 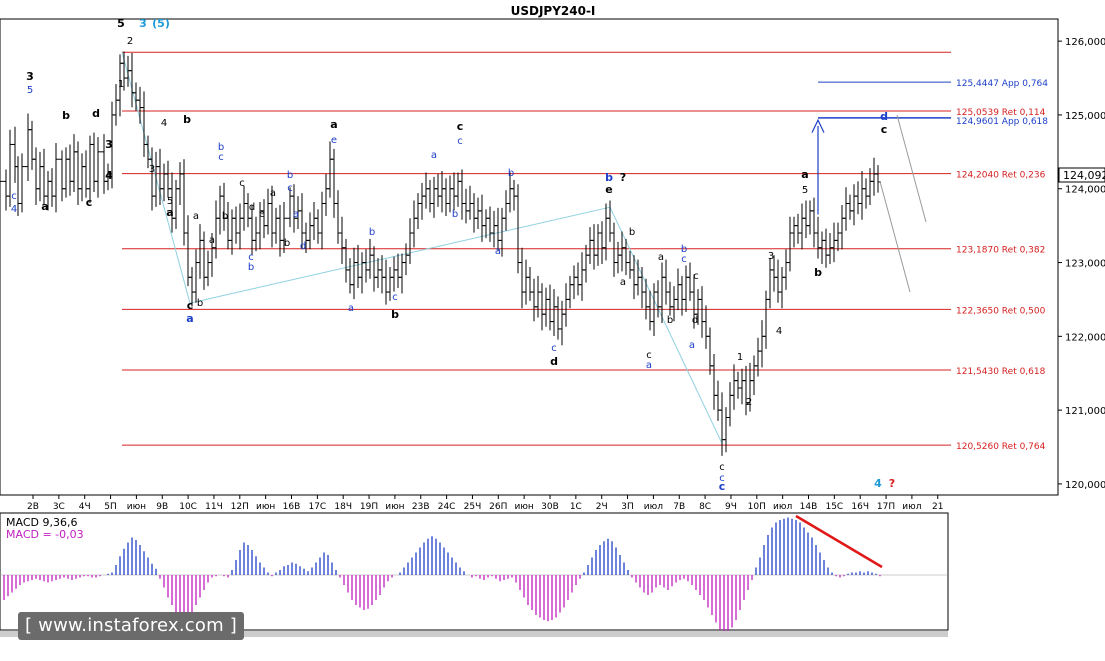 What do you see at coordinates (679, 507) in the screenshot?
I see `time-tick-label: 7В` at bounding box center [679, 507].